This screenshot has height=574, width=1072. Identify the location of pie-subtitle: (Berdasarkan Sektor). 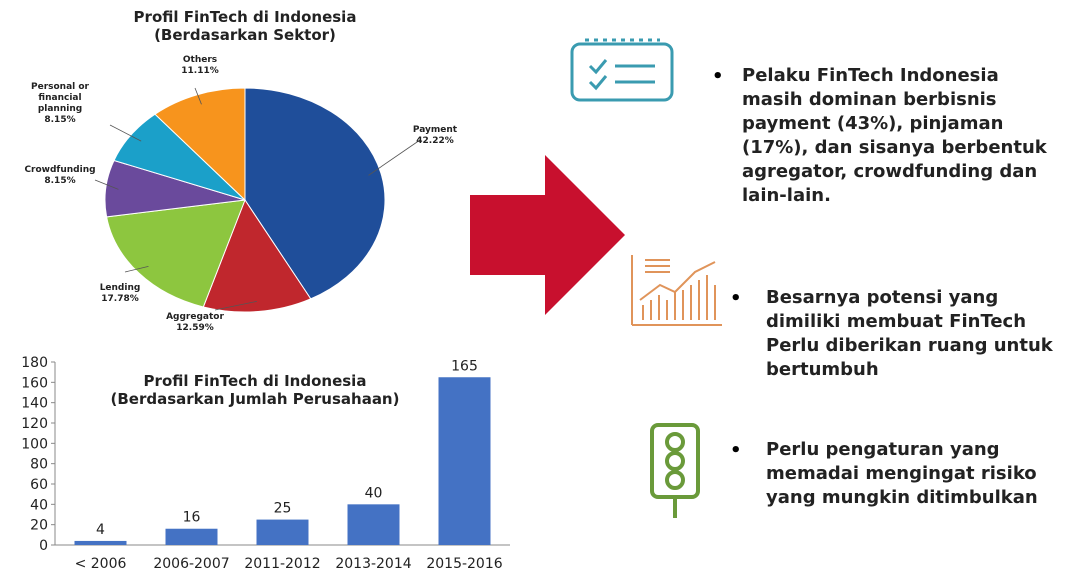
(245, 35).